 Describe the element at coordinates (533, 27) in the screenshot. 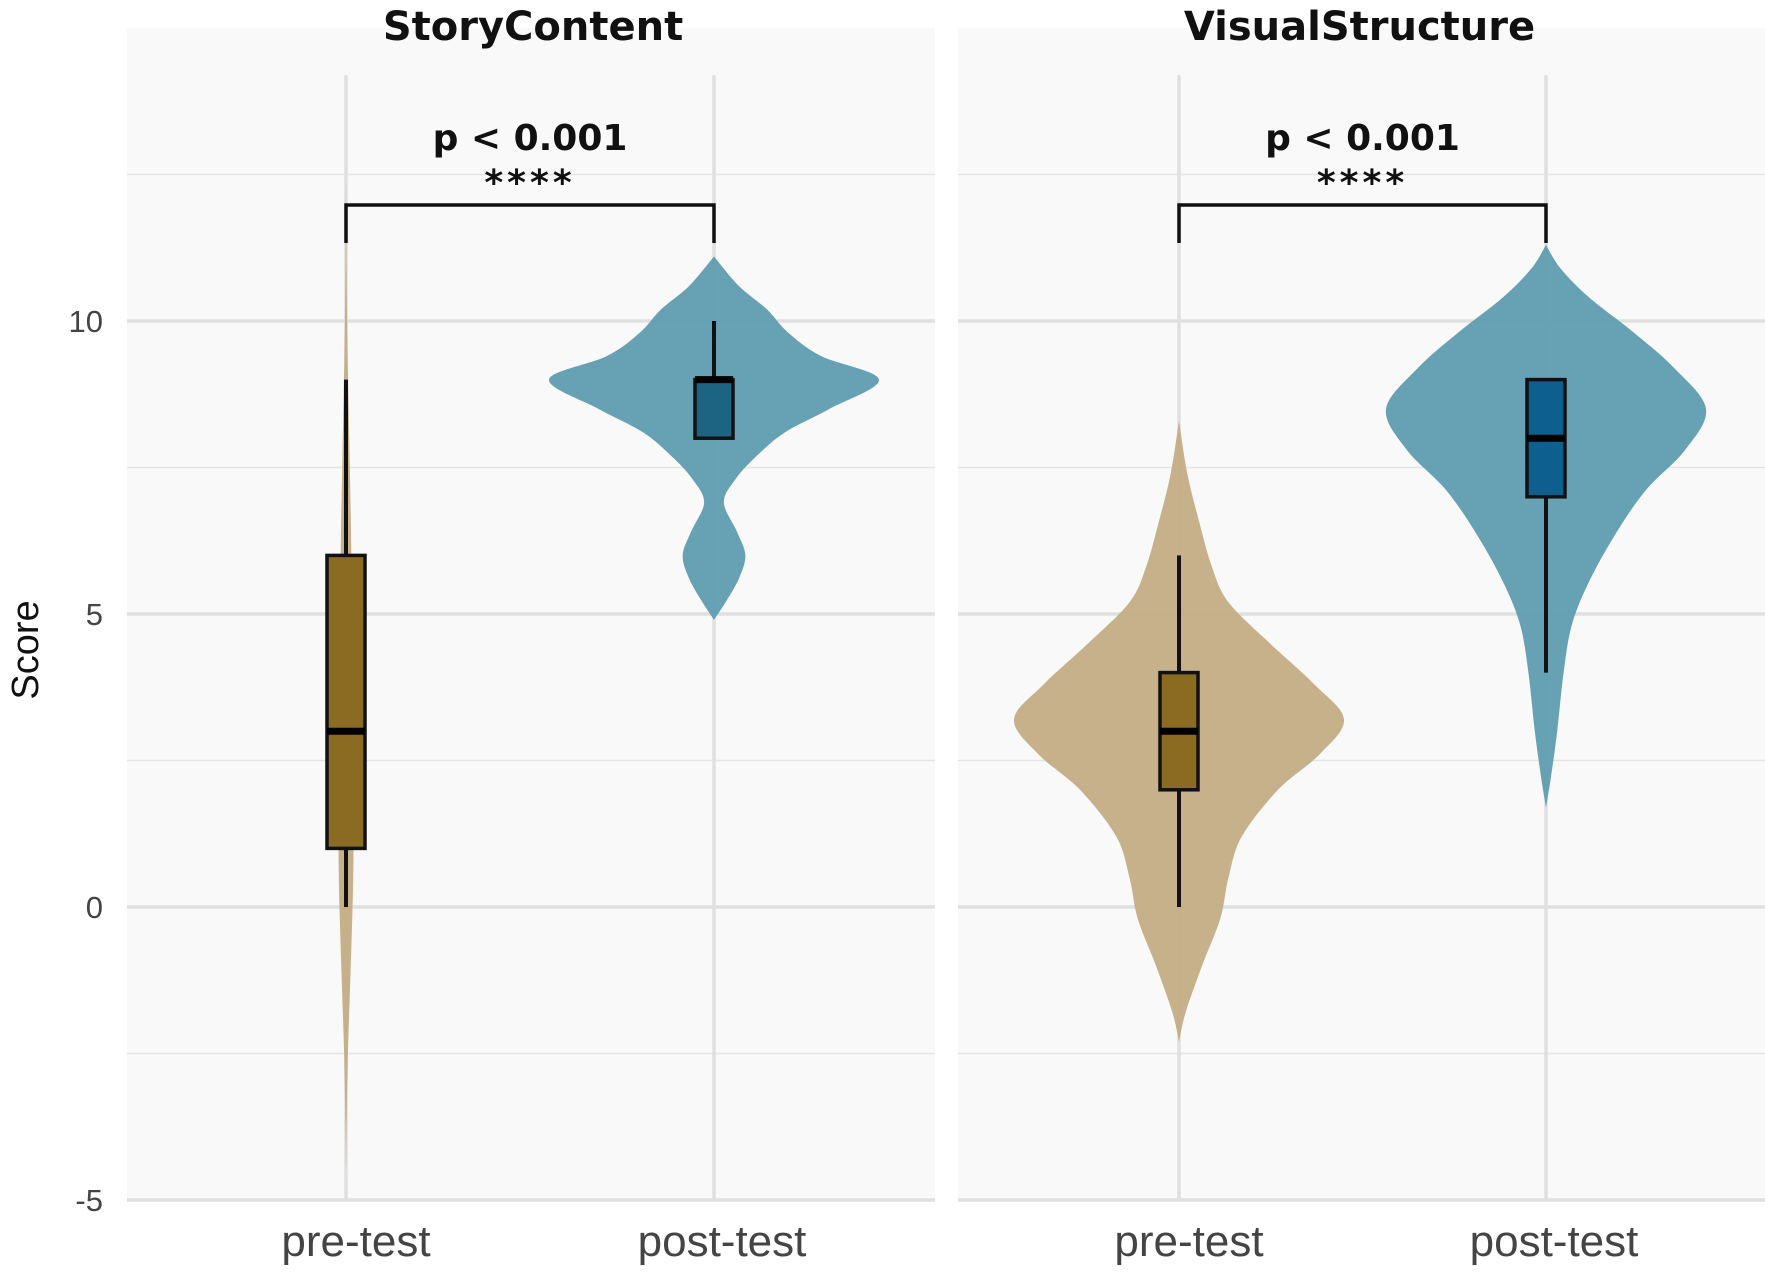

I see `panel-title: StoryContent` at that location.